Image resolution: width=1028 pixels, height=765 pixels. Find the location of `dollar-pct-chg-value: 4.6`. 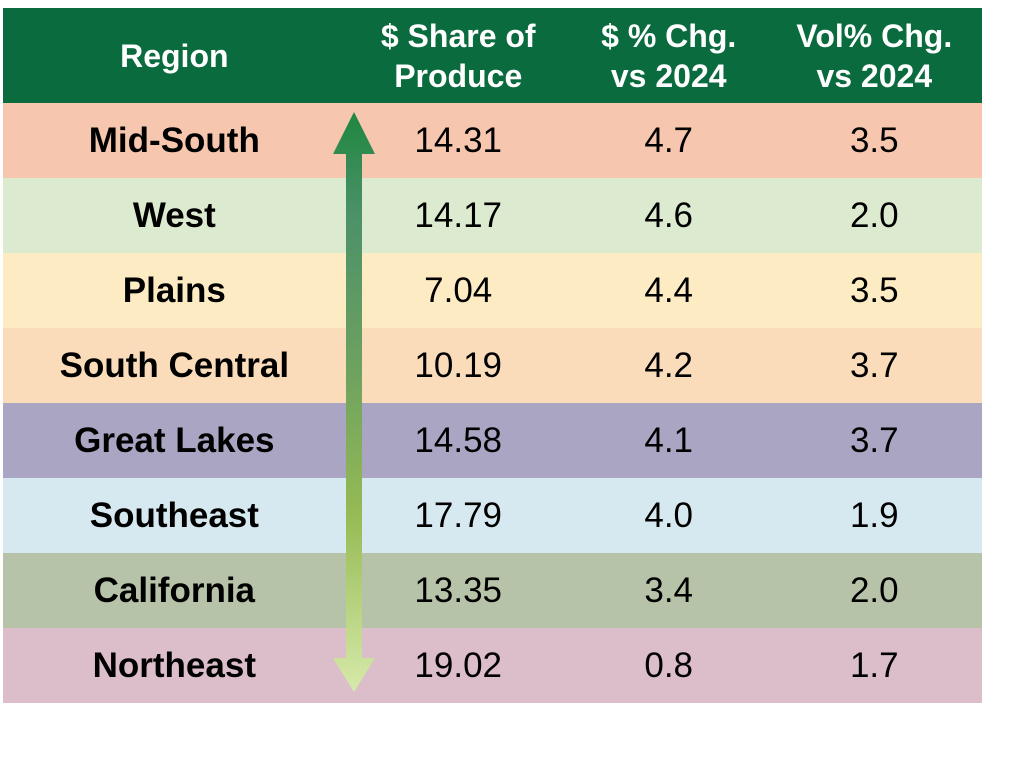

dollar-pct-chg-value: 4.6 is located at coordinates (669, 215).